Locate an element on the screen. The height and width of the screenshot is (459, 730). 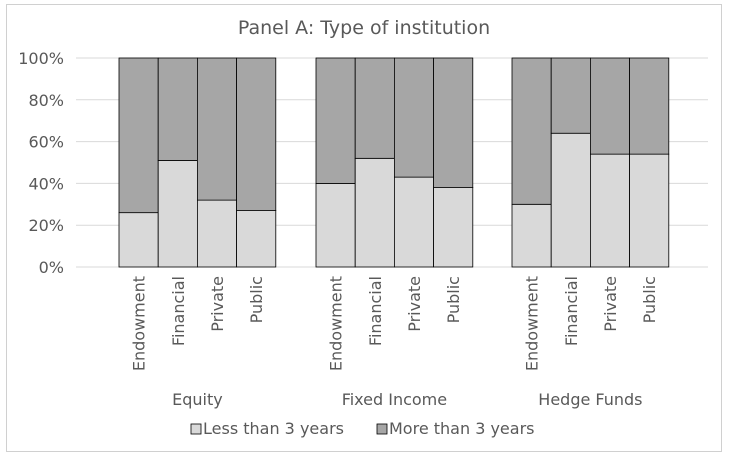
y-tick-label: 80% is located at coordinates (46, 100).